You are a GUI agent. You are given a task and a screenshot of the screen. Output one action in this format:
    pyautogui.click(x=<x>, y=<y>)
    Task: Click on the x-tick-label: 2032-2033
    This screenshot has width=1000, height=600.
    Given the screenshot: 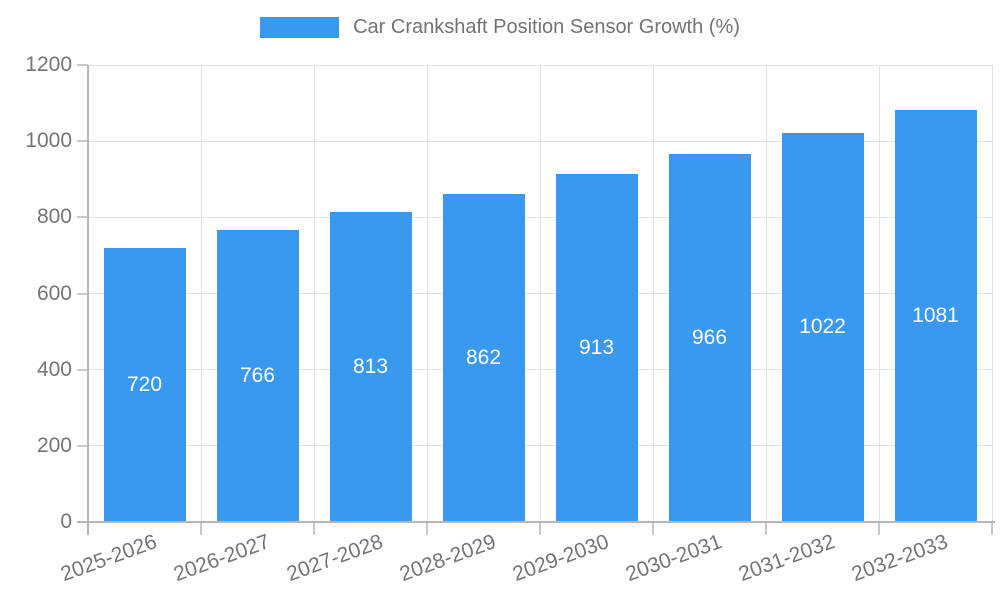 What is the action you would take?
    pyautogui.click(x=900, y=558)
    